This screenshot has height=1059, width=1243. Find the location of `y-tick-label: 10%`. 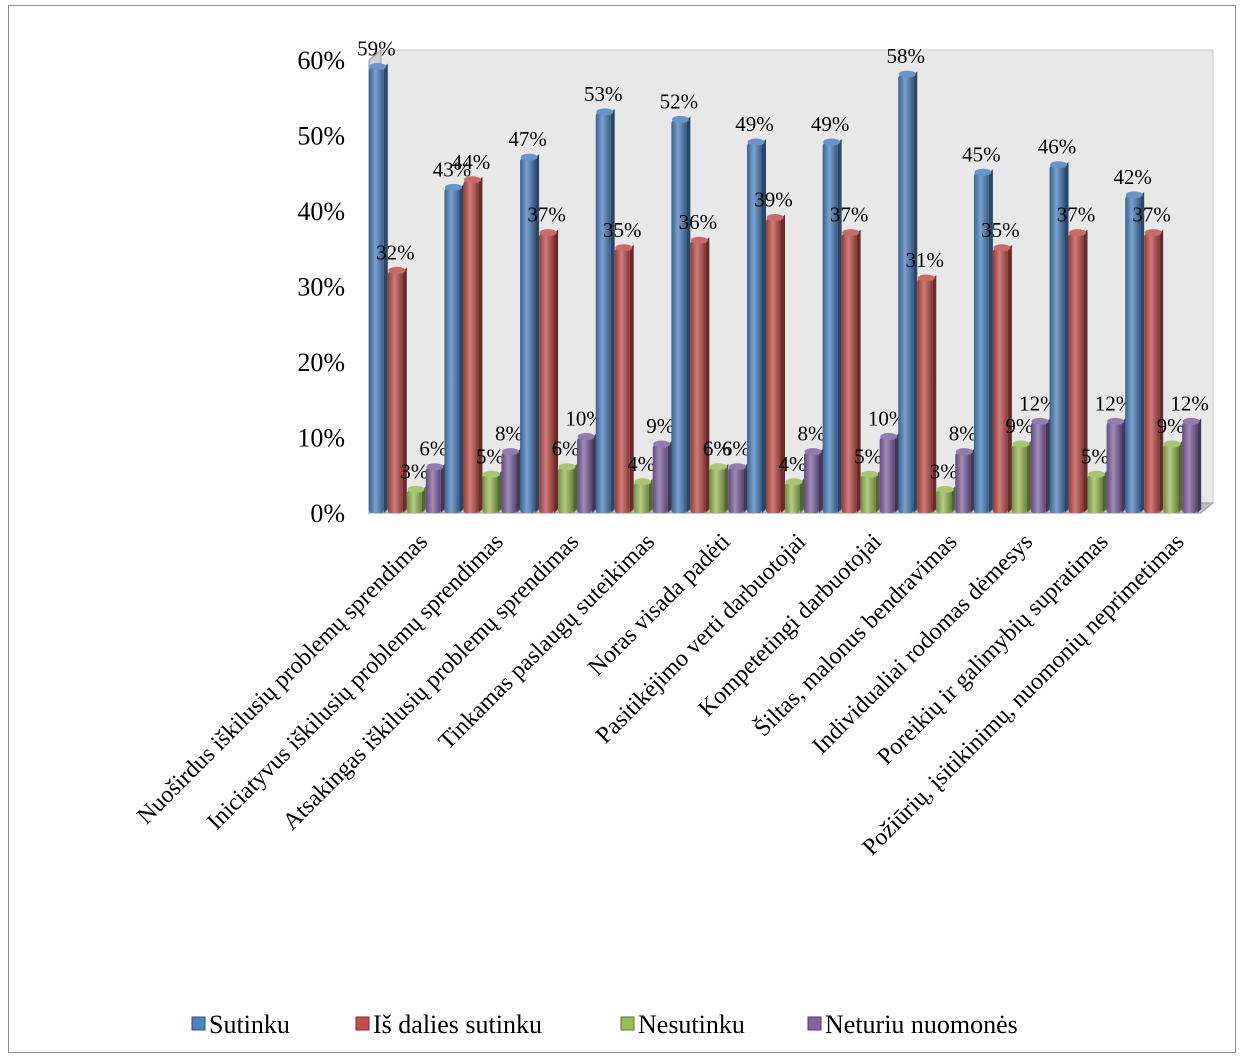

y-tick-label: 10% is located at coordinates (321, 438).